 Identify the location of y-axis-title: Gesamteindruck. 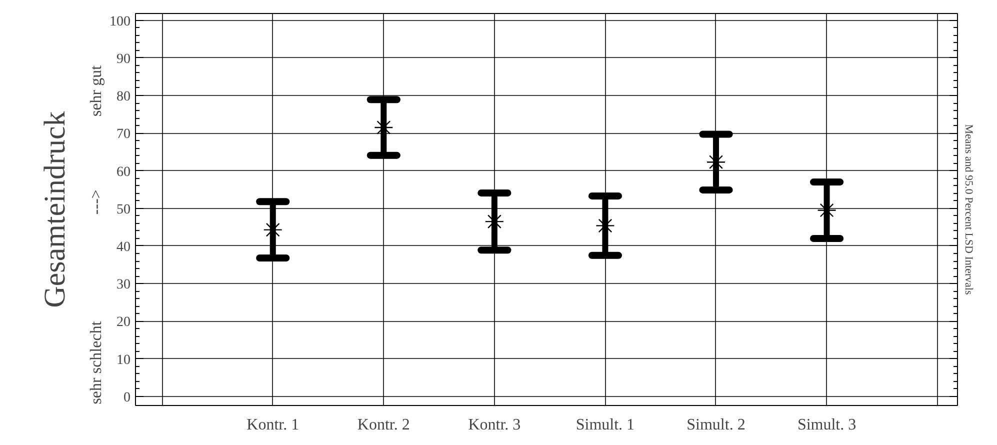
(55, 209).